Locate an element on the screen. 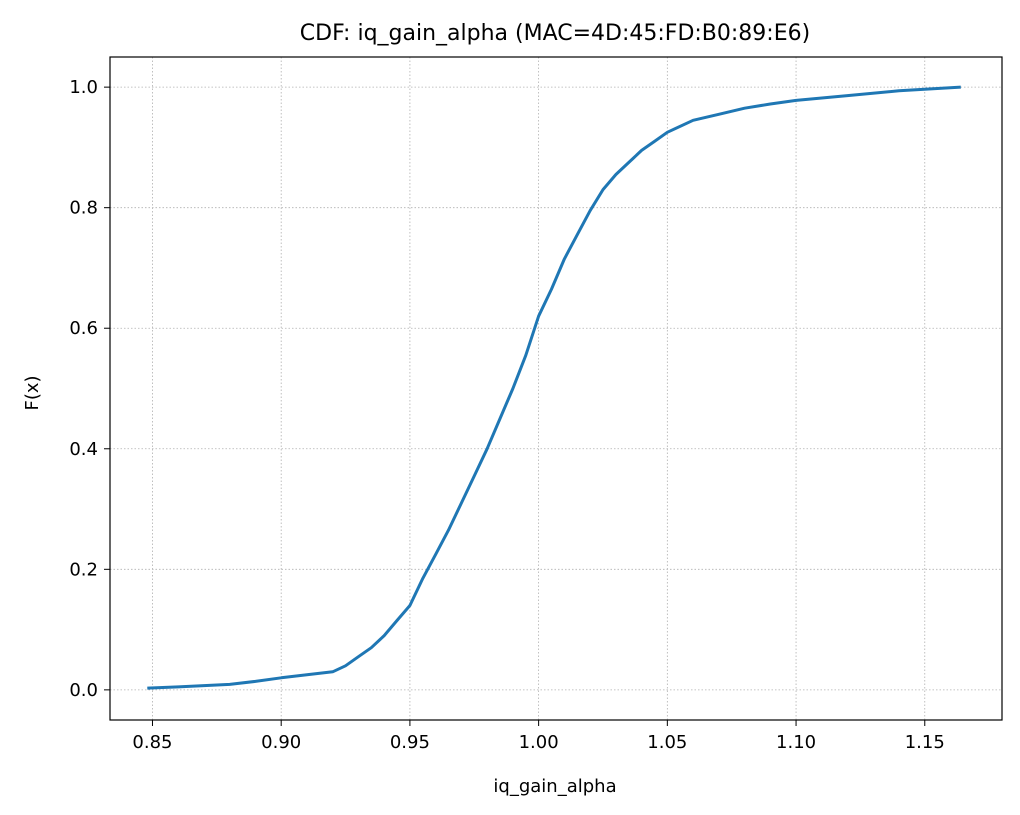 This screenshot has width=1020, height=815. y-axis: 0.0 0.2 0.4 0.6 0.8 1.0 is located at coordinates (89, 389).